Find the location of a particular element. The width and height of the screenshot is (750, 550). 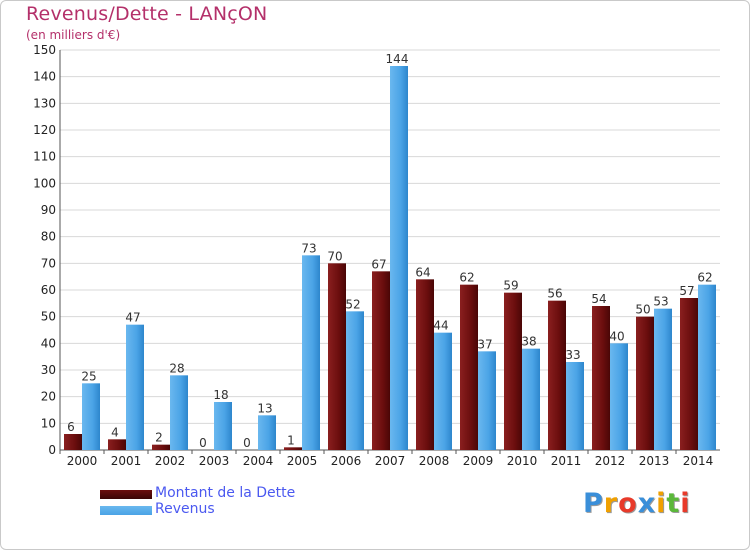

x-tick-label: 2011 is located at coordinates (566, 461).